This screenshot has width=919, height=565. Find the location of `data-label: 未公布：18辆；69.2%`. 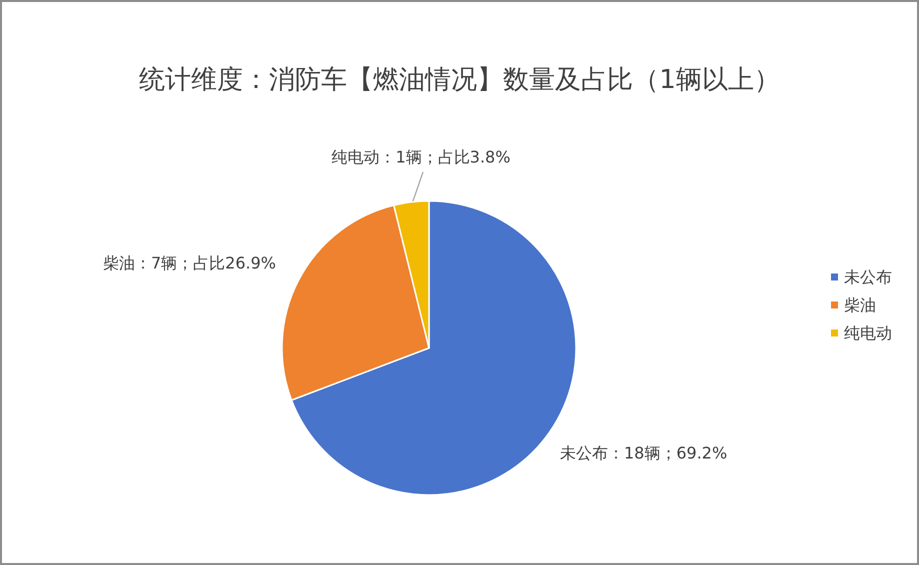

data-label: 未公布：18辆；69.2% is located at coordinates (644, 453).